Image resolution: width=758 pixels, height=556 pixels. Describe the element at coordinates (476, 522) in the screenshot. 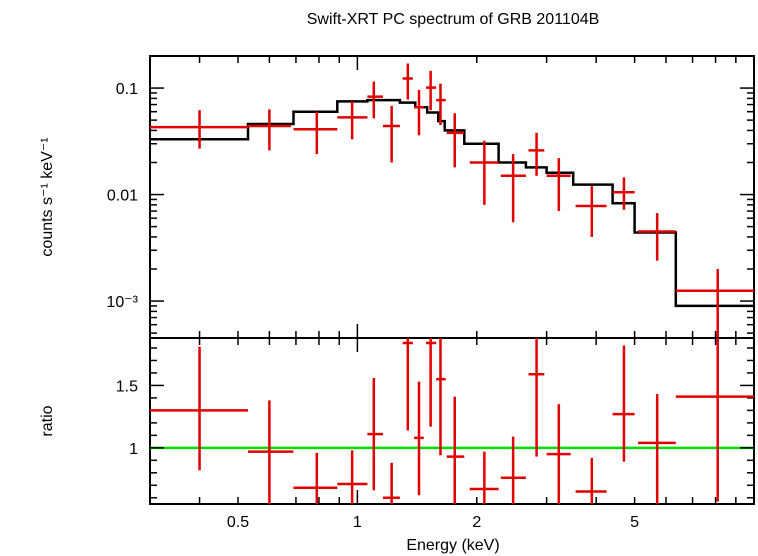

I see `x-tick-label: 2` at that location.